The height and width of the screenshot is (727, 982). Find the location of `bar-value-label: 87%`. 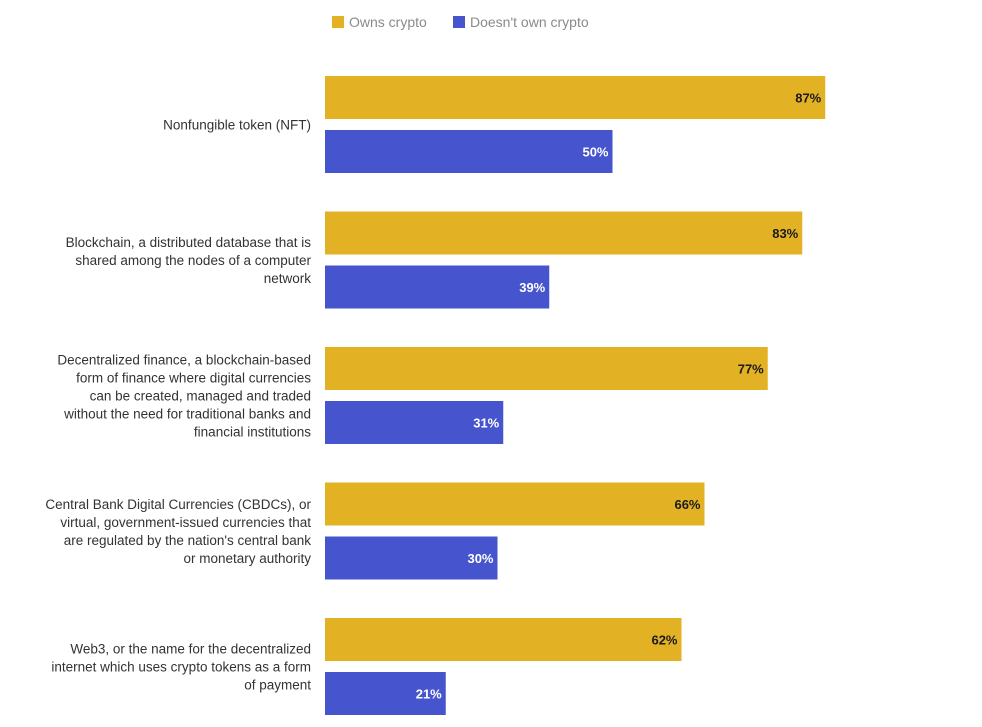

bar-value-label: 87% is located at coordinates (808, 98).